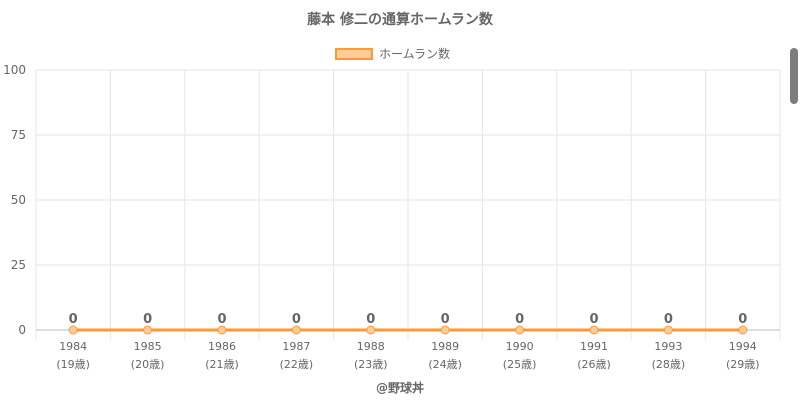 This screenshot has width=800, height=400. I want to click on x-age-label: (21歳), so click(222, 364).